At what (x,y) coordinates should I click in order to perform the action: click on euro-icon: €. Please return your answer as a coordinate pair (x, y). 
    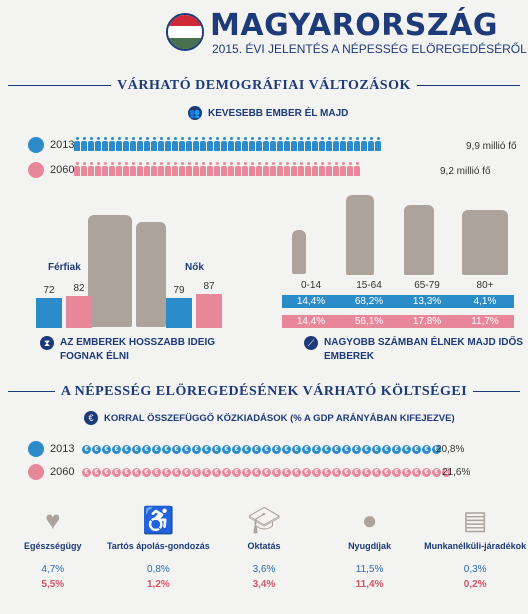
    Looking at the image, I should click on (91, 418).